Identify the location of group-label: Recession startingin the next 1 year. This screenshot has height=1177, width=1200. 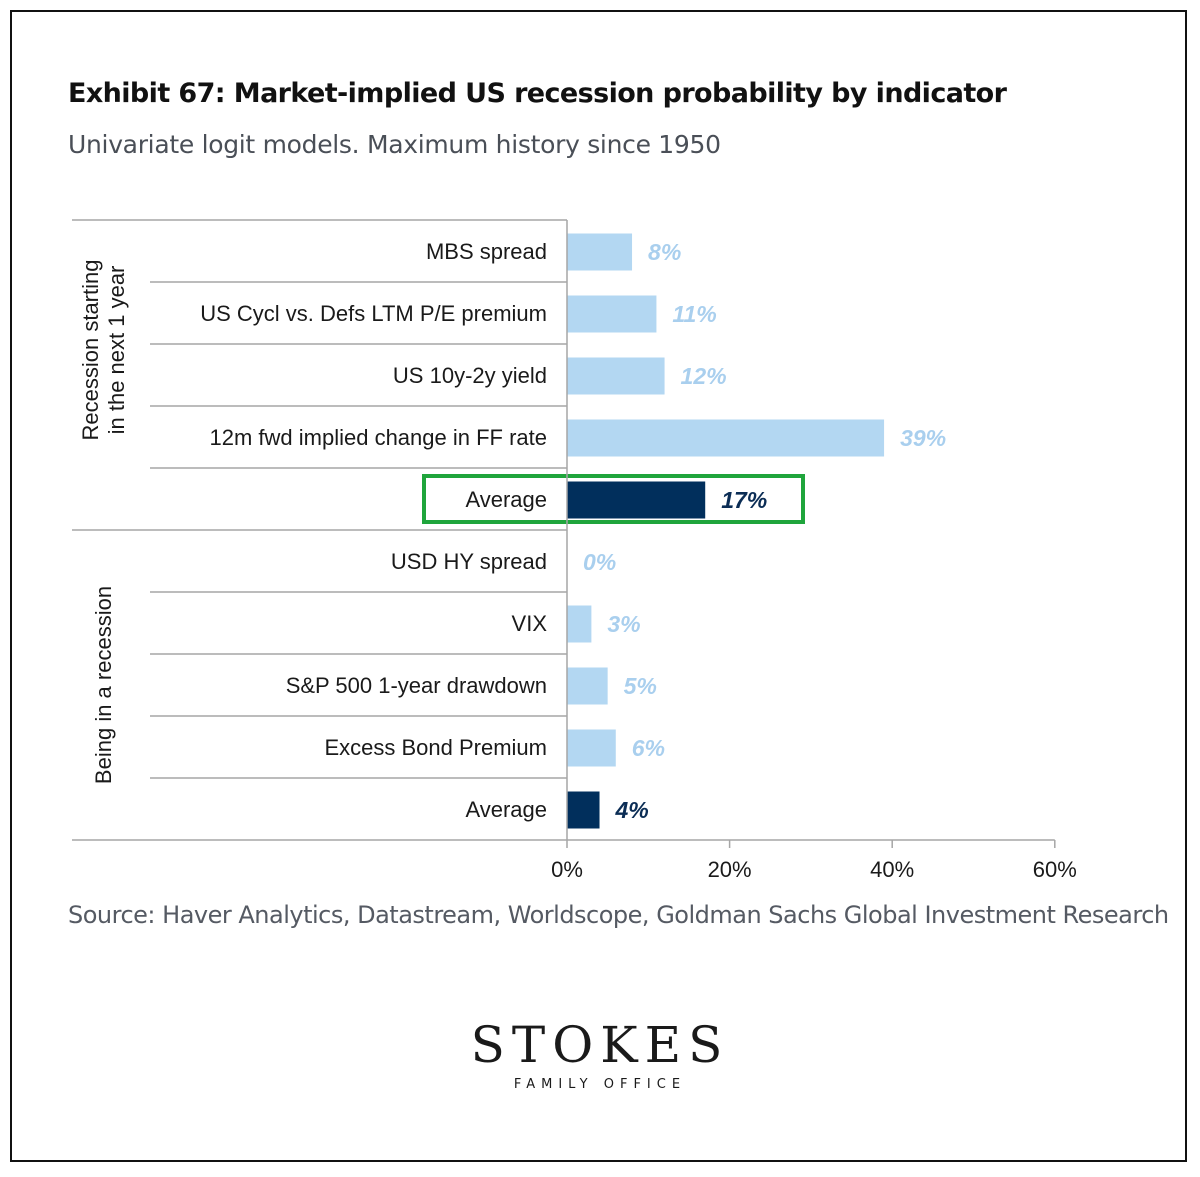
(103, 350).